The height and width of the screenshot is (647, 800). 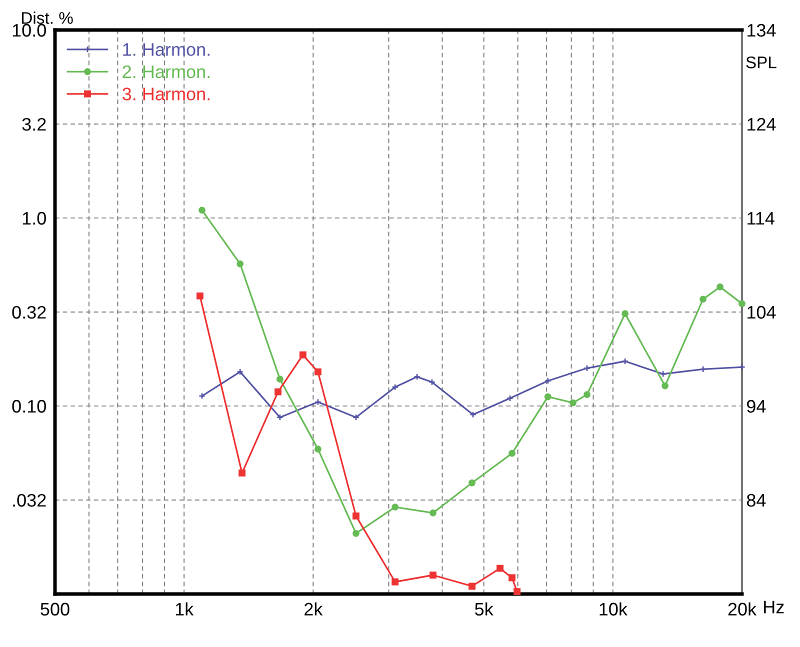 I want to click on y-tick-label: 10.0, so click(x=29, y=30).